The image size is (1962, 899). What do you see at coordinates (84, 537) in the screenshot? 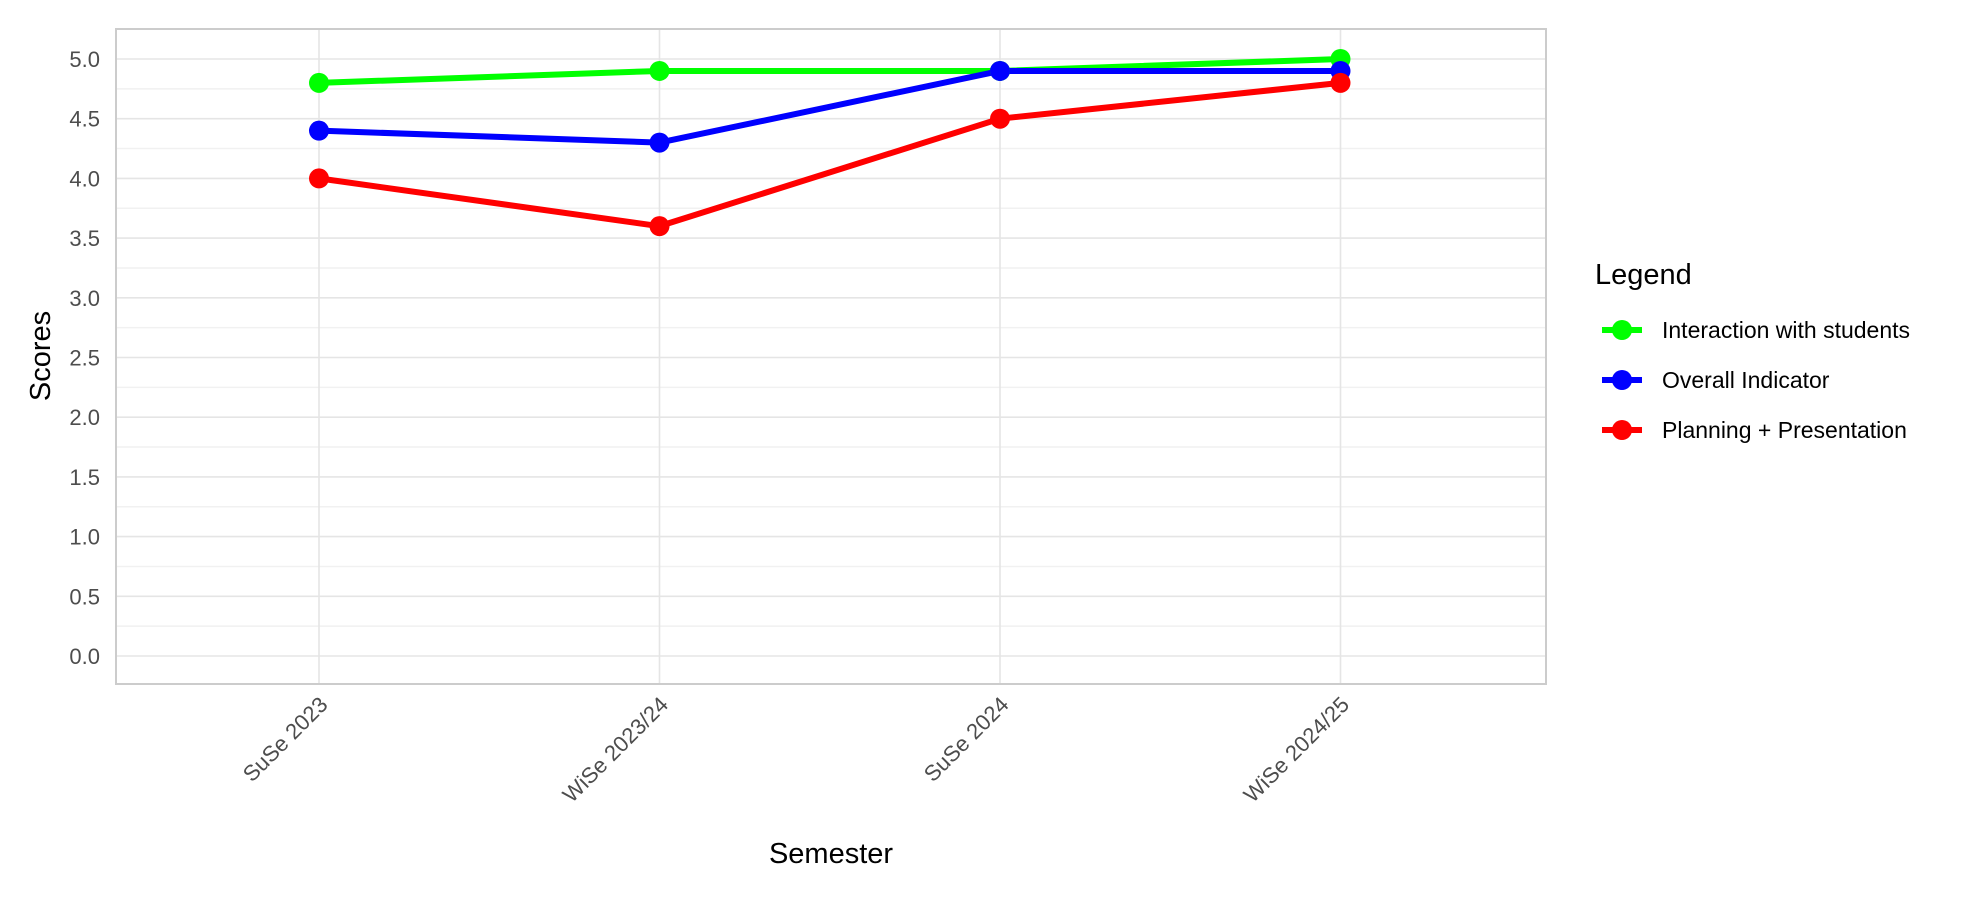
I see `y-tick-label: 1.0` at bounding box center [84, 537].